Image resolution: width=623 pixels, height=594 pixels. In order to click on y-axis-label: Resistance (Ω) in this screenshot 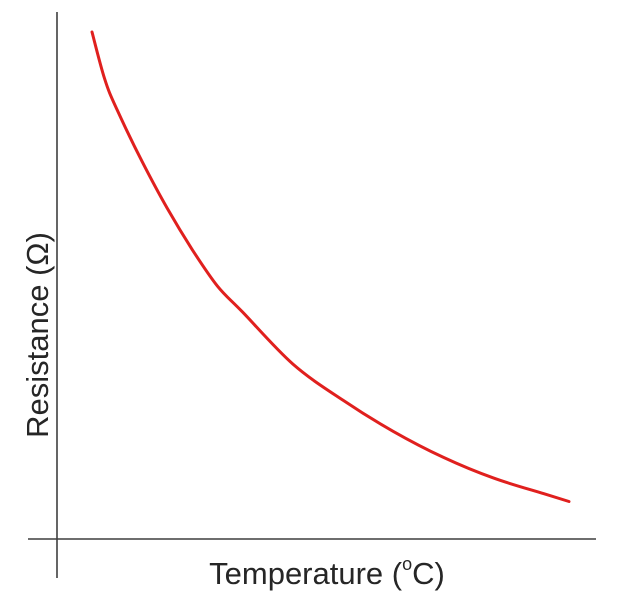, I will do `click(37, 335)`.